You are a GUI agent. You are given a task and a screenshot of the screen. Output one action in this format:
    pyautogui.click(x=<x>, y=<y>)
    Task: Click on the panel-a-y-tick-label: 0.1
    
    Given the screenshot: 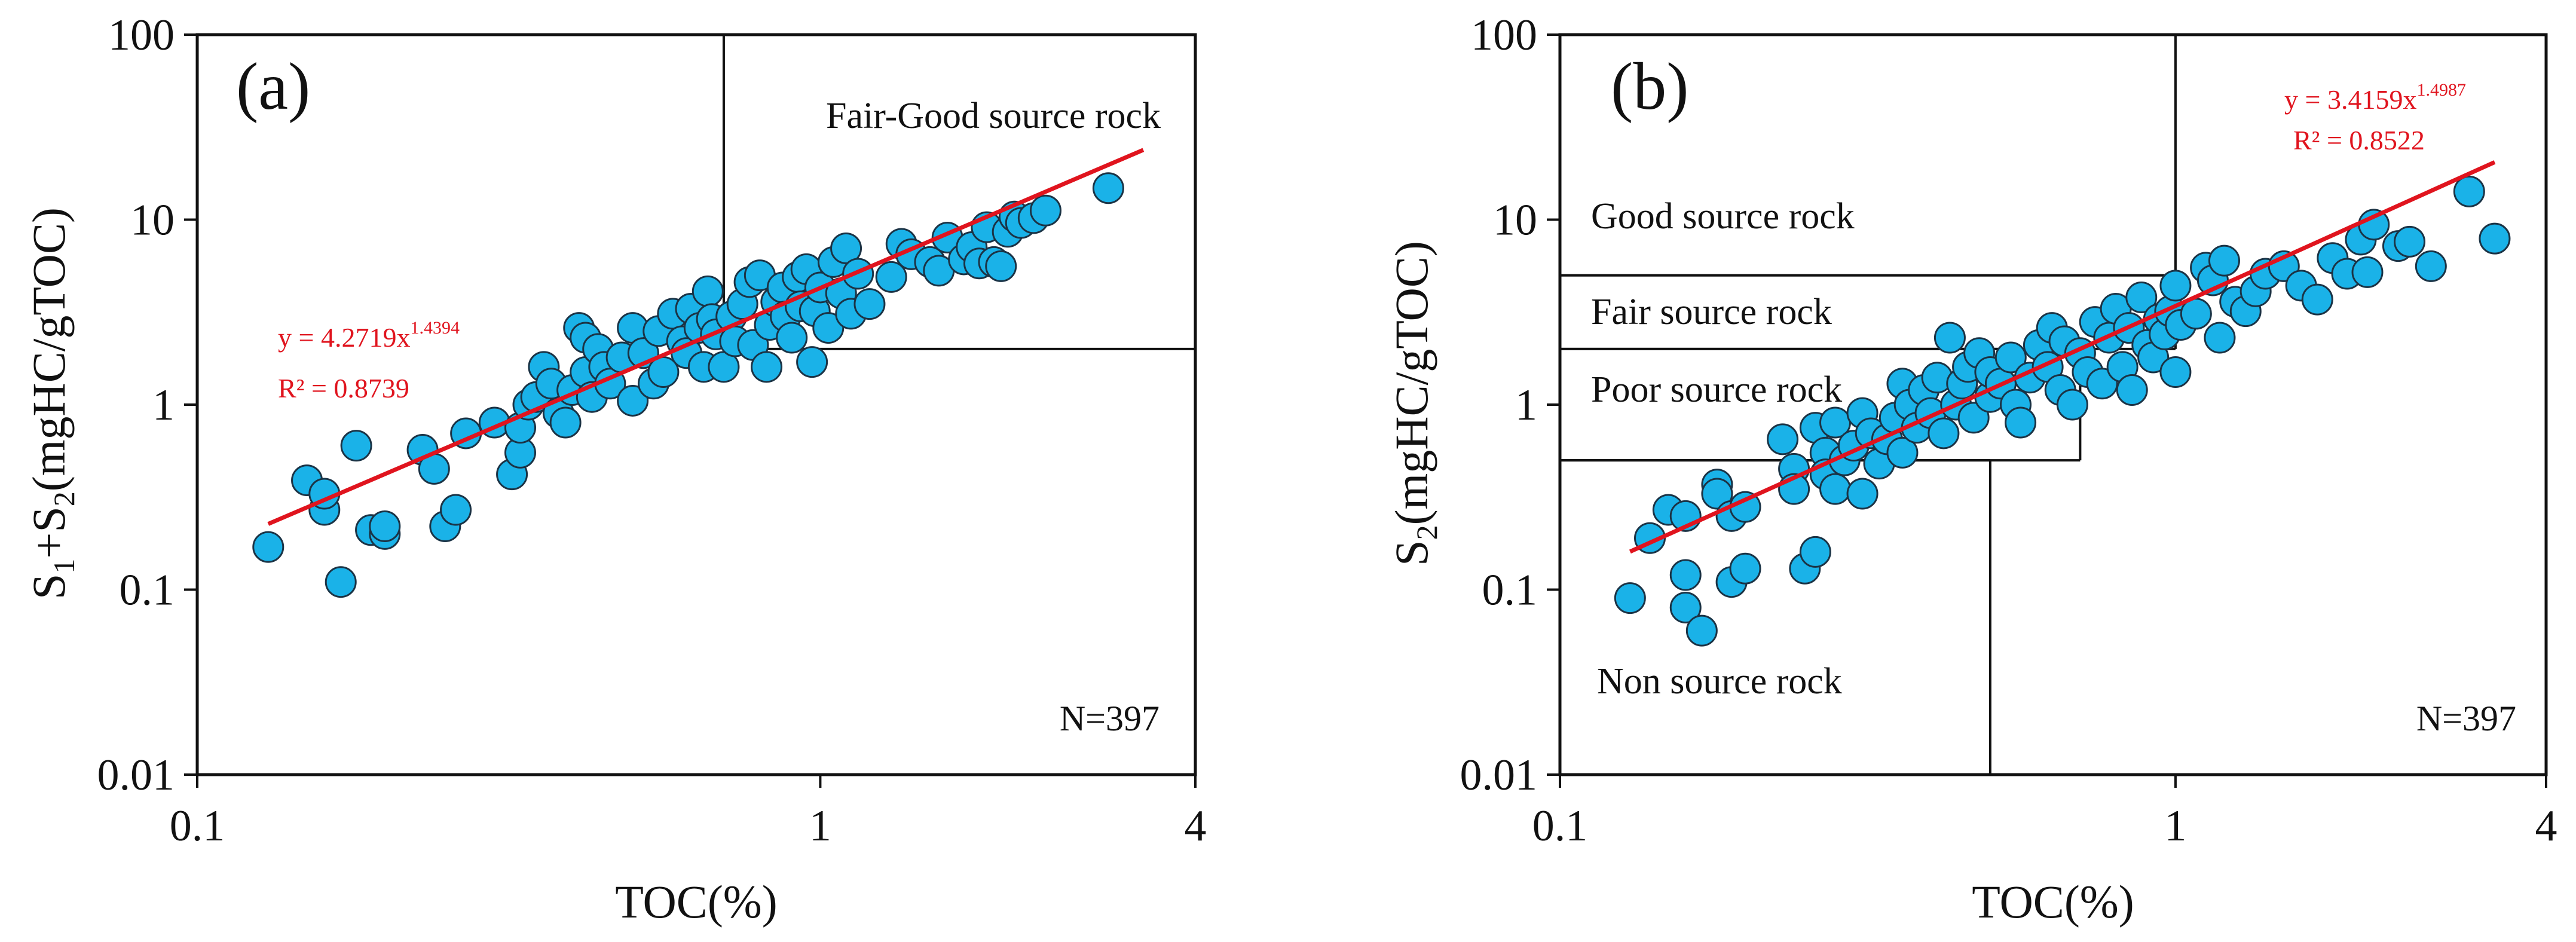 What is the action you would take?
    pyautogui.click(x=147, y=590)
    